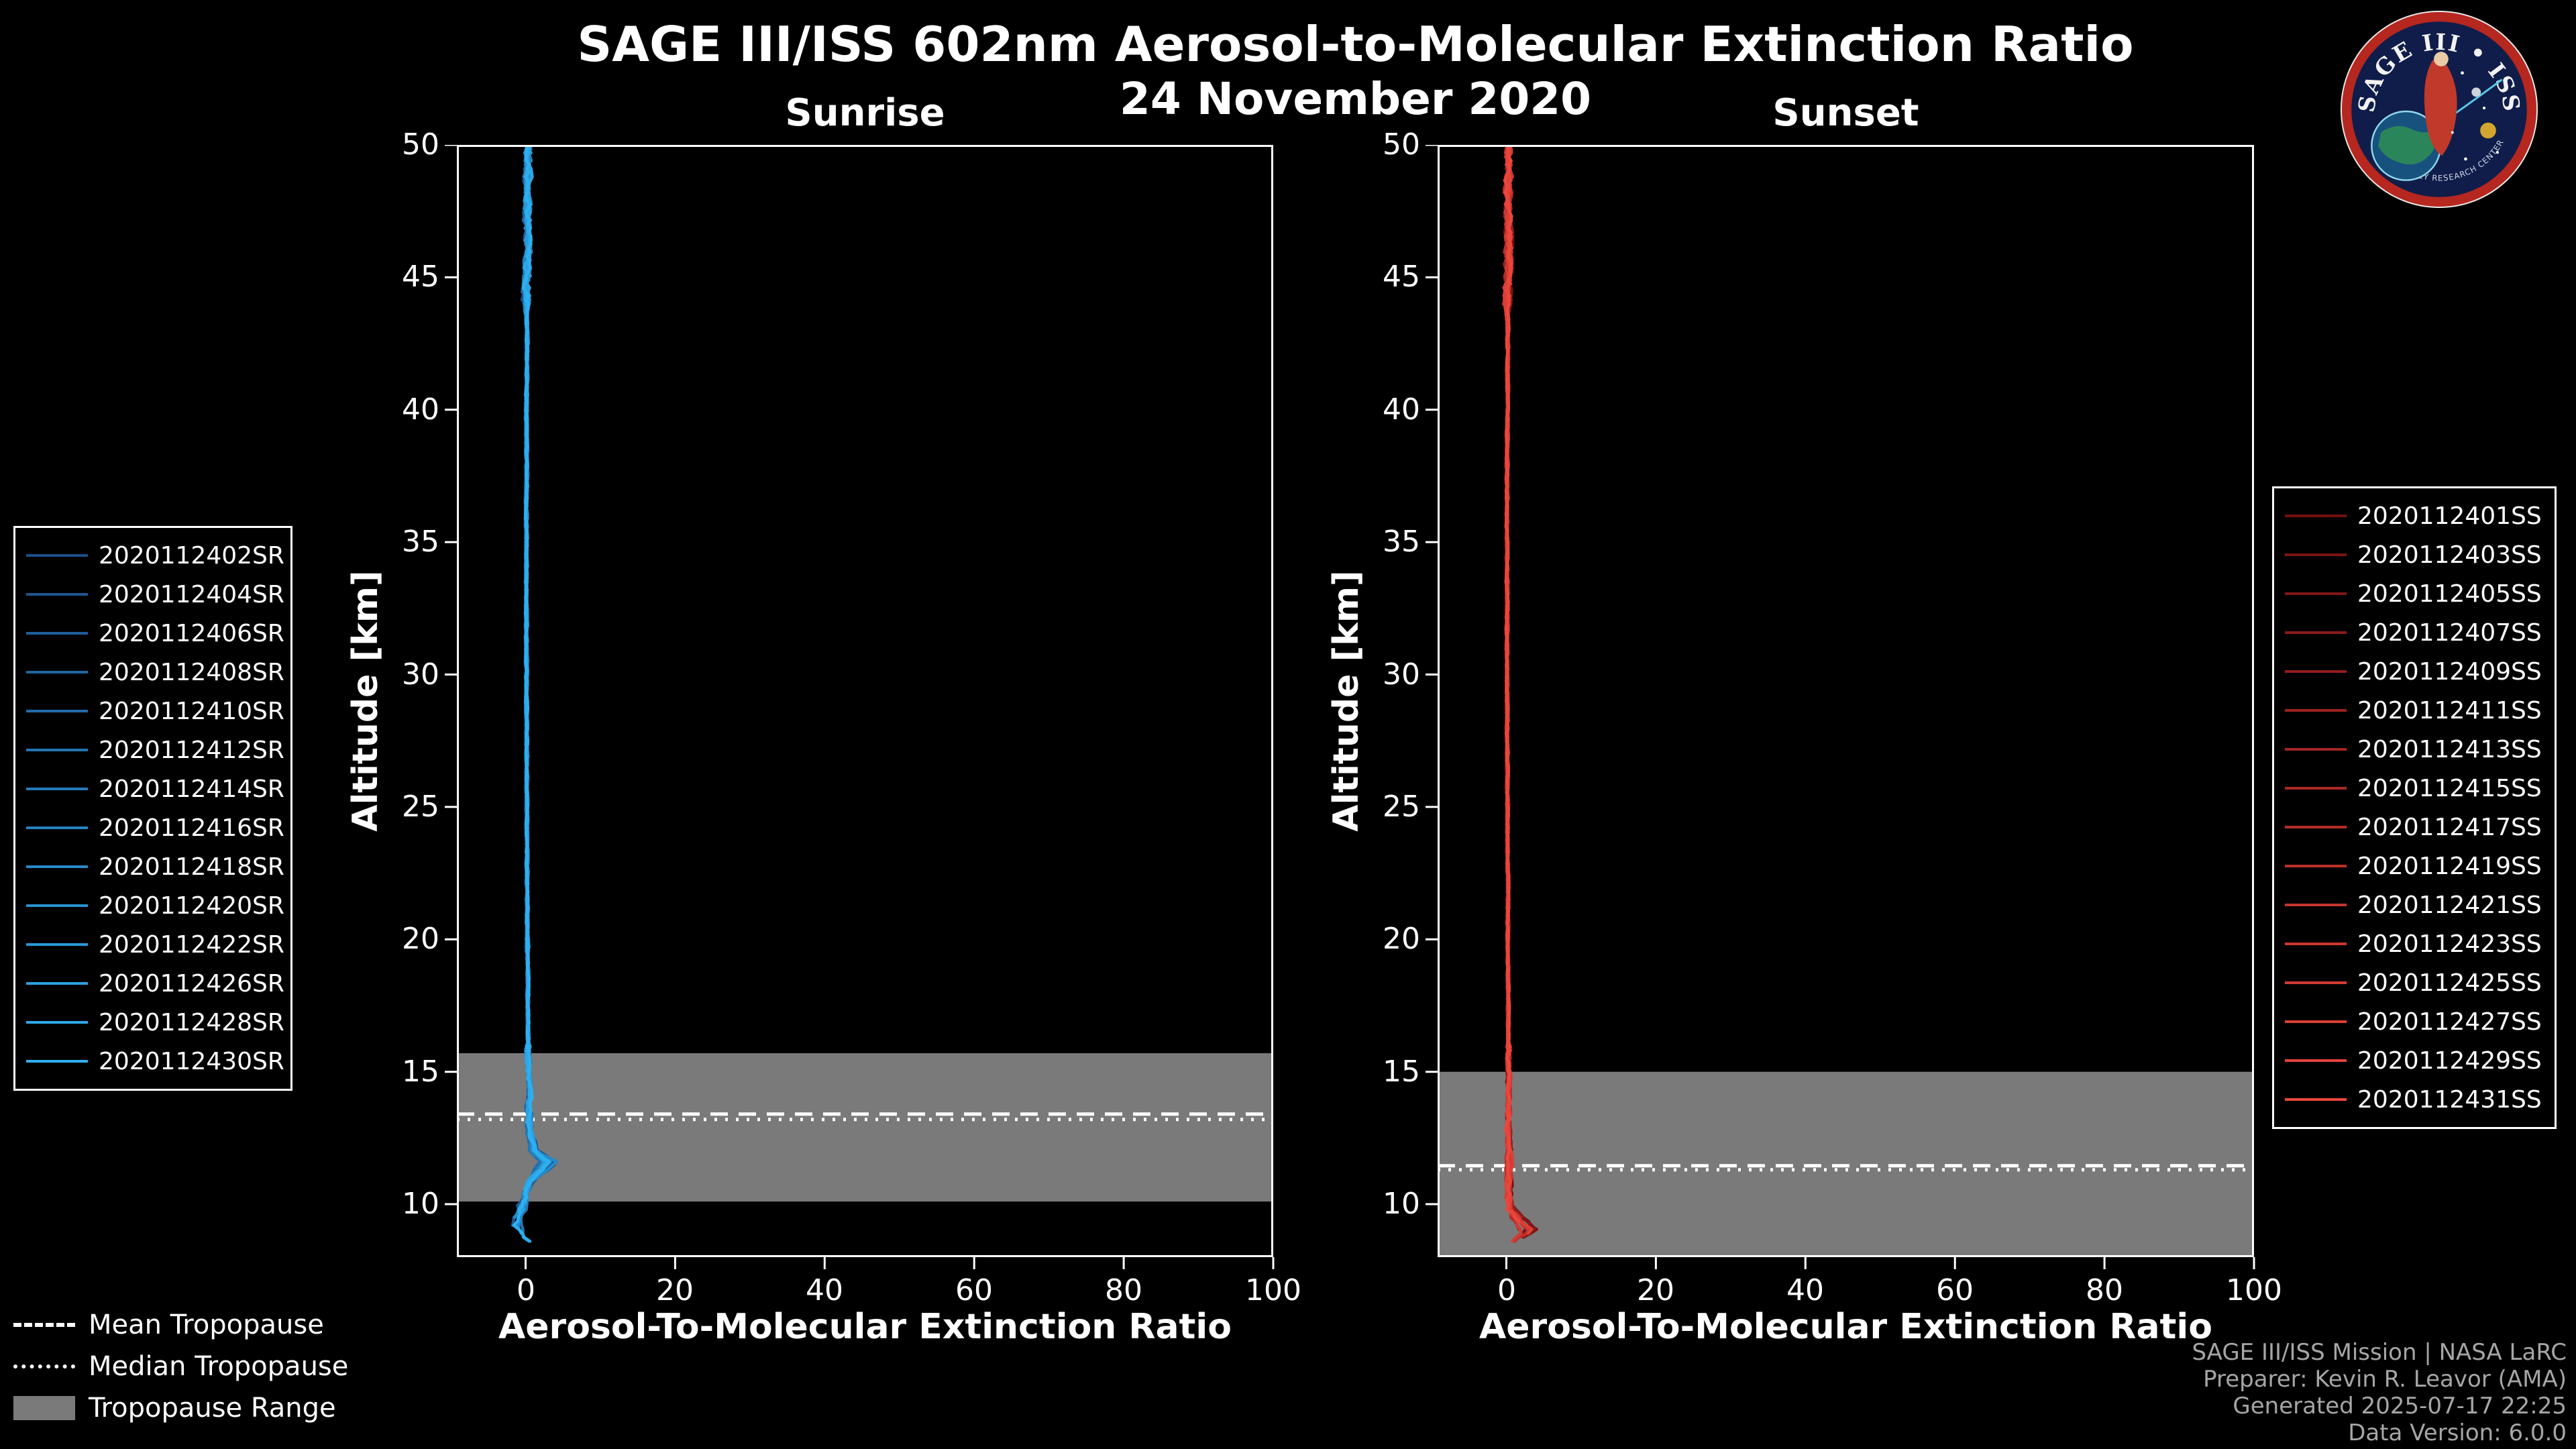 Image resolution: width=2576 pixels, height=1449 pixels. I want to click on footer-mission-line: SAGE III/ISS Mission | NASA LaRC, so click(2379, 1352).